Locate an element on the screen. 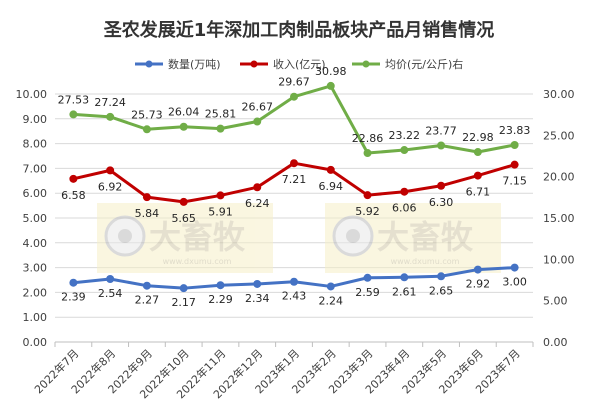 This screenshot has width=599, height=415. left-tick-label: 7.00 is located at coordinates (35, 168).